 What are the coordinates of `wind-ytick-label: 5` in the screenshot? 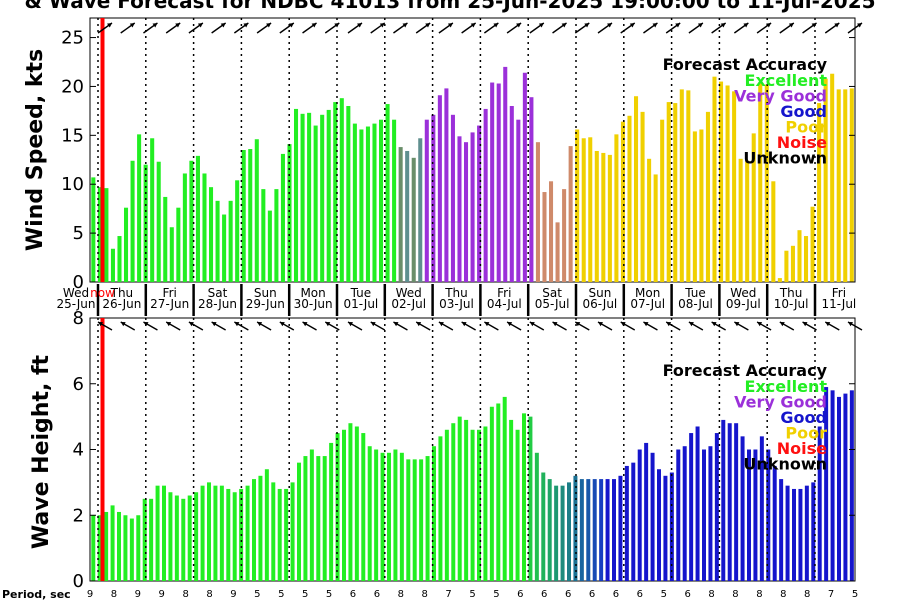 It's located at (78, 233).